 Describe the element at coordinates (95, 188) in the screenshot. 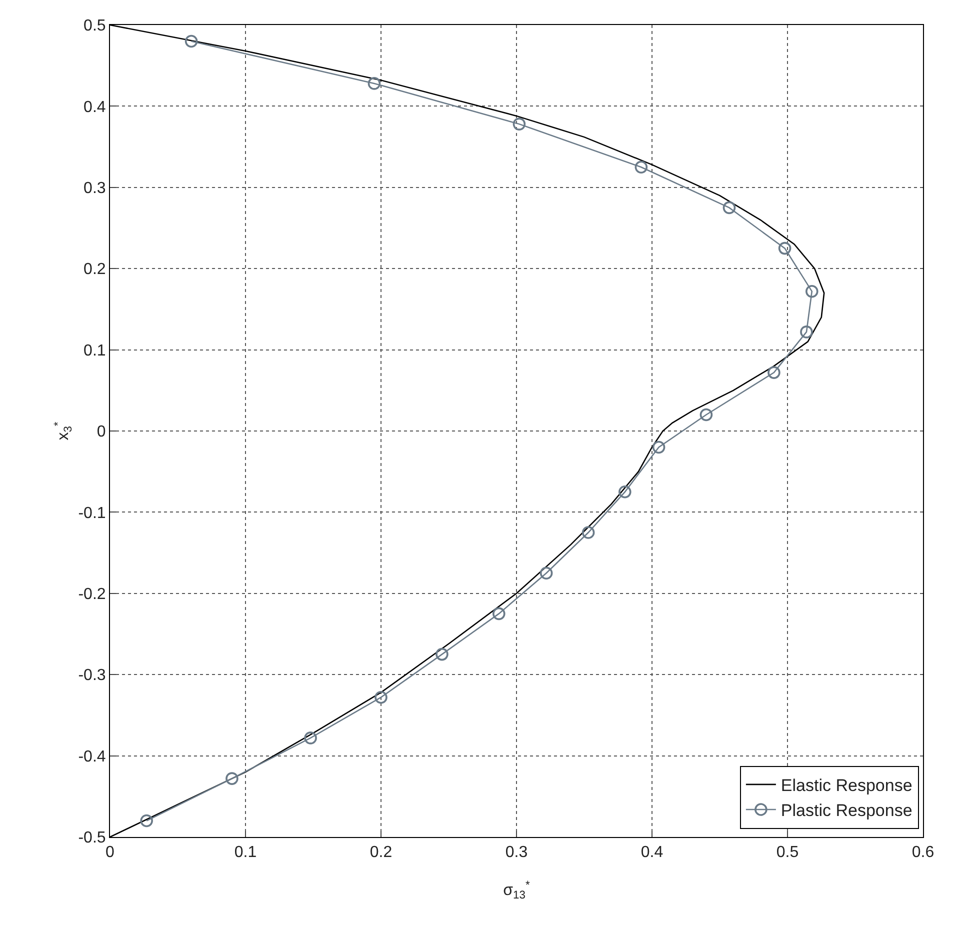

I see `y-tick-label: 0.3` at that location.